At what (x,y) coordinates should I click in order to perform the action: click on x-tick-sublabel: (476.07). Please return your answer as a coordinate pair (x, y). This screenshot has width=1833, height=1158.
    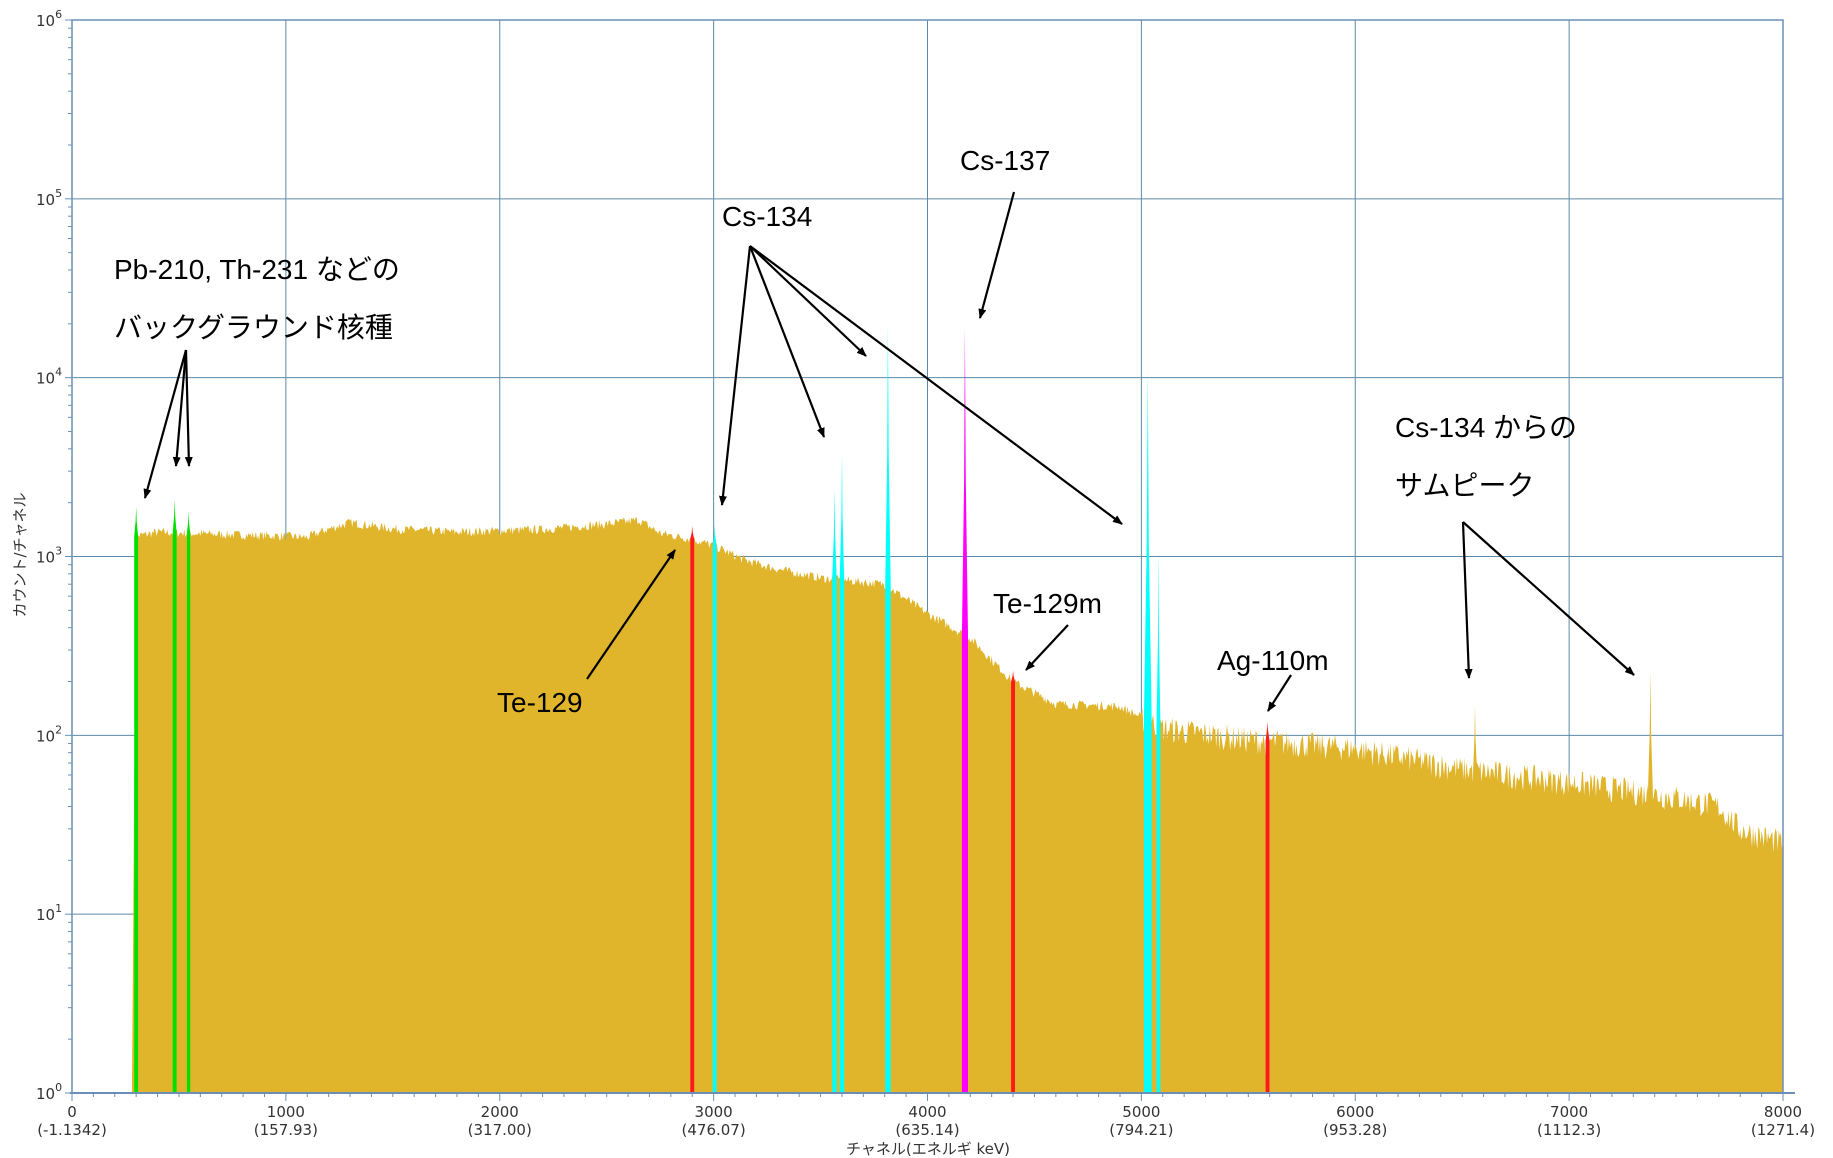
    Looking at the image, I should click on (714, 1130).